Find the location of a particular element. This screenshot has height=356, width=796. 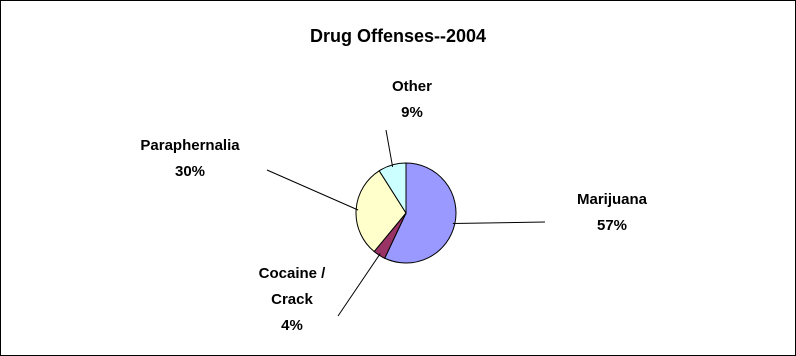

pie-slice-paraphernalia is located at coordinates (381, 211).